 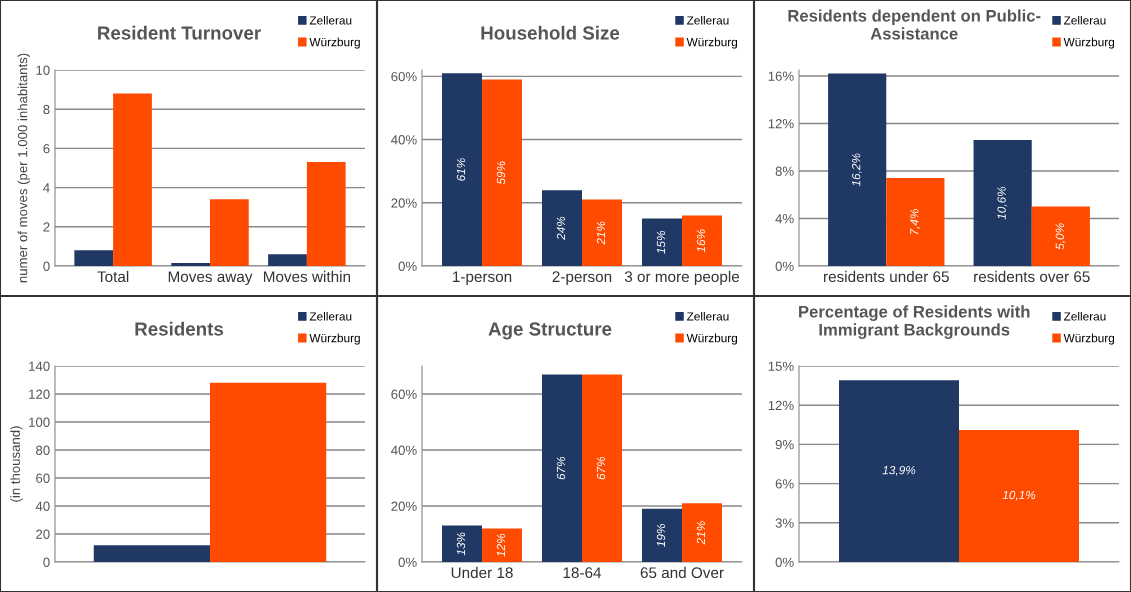 I want to click on data-label: 7,4%, so click(x=915, y=222).